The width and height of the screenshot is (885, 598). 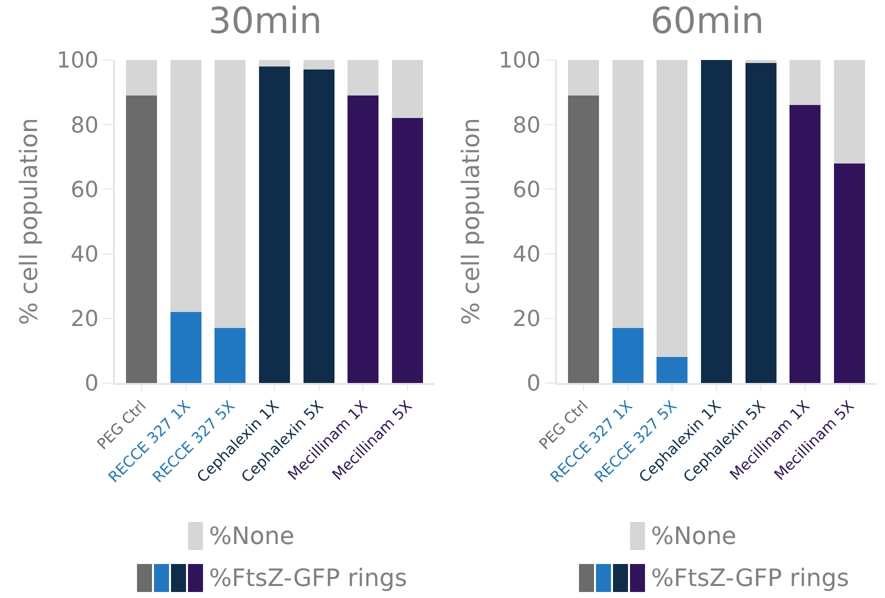 I want to click on chart-title: 60min, so click(x=707, y=21).